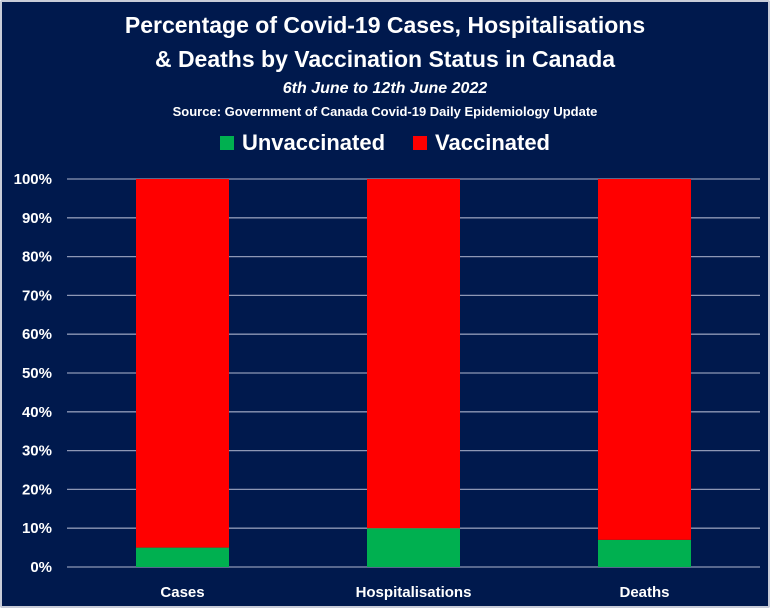  I want to click on y-tick-label: 0%, so click(41, 567).